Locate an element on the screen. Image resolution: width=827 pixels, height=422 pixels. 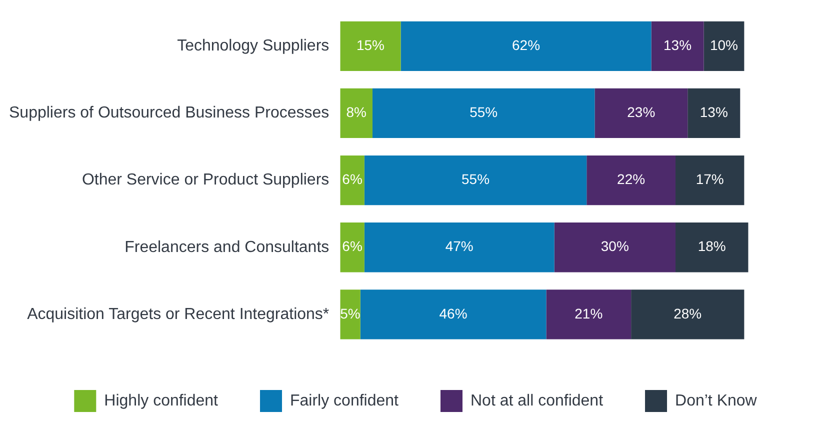
data-label: 47% is located at coordinates (459, 246).